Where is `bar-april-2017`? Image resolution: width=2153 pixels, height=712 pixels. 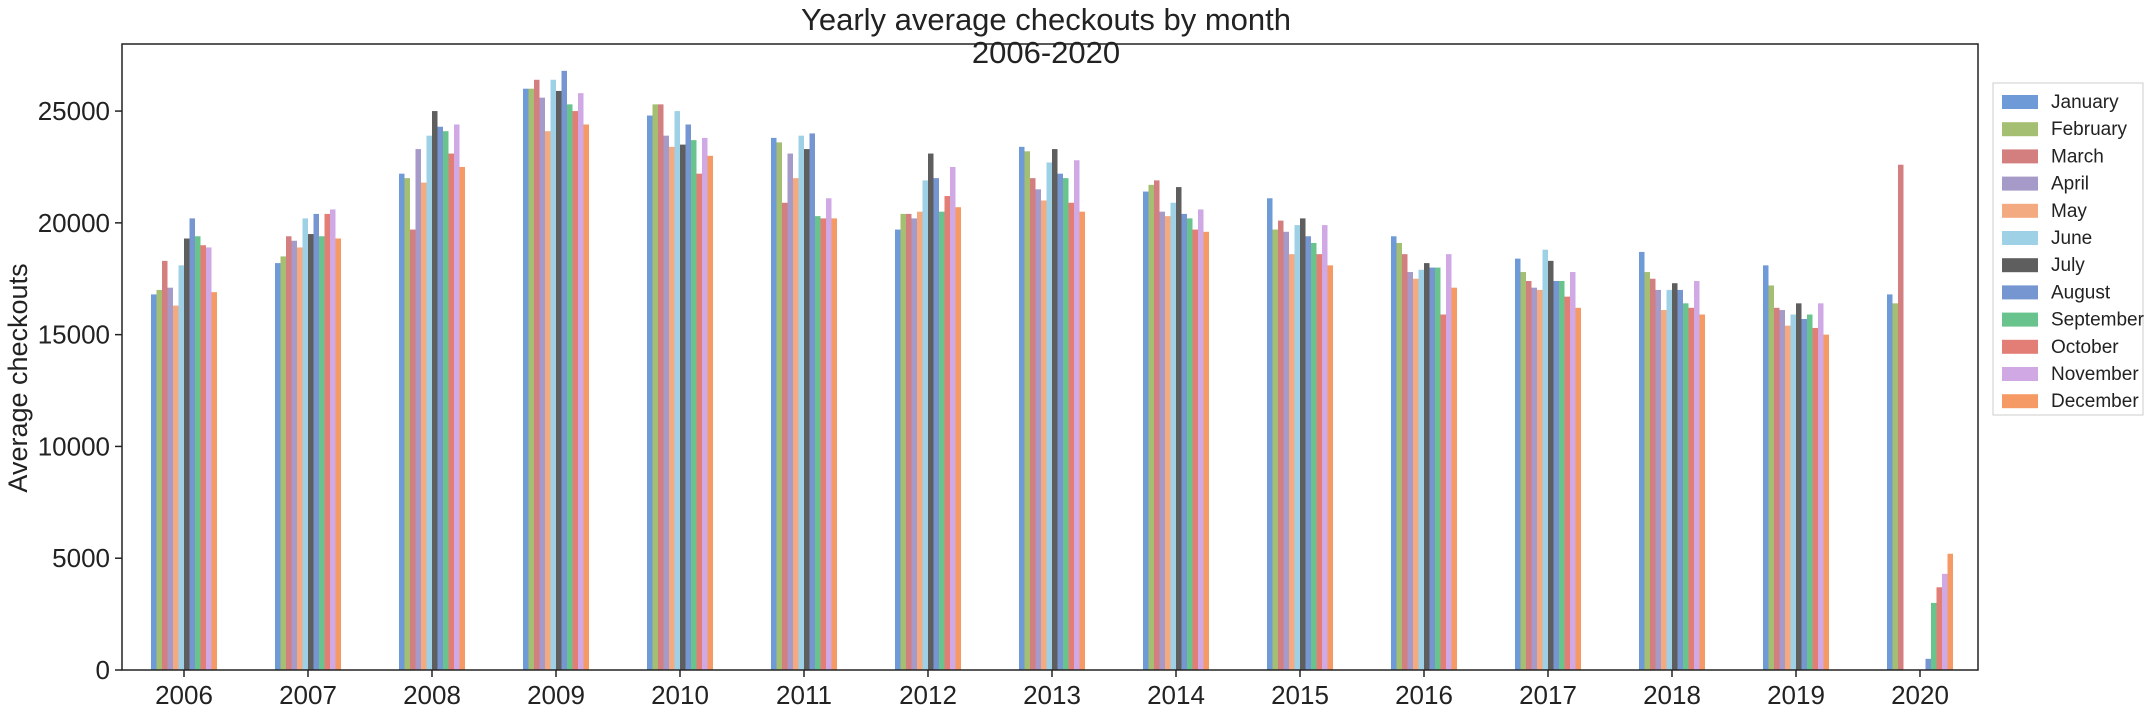 bar-april-2017 is located at coordinates (1534, 478).